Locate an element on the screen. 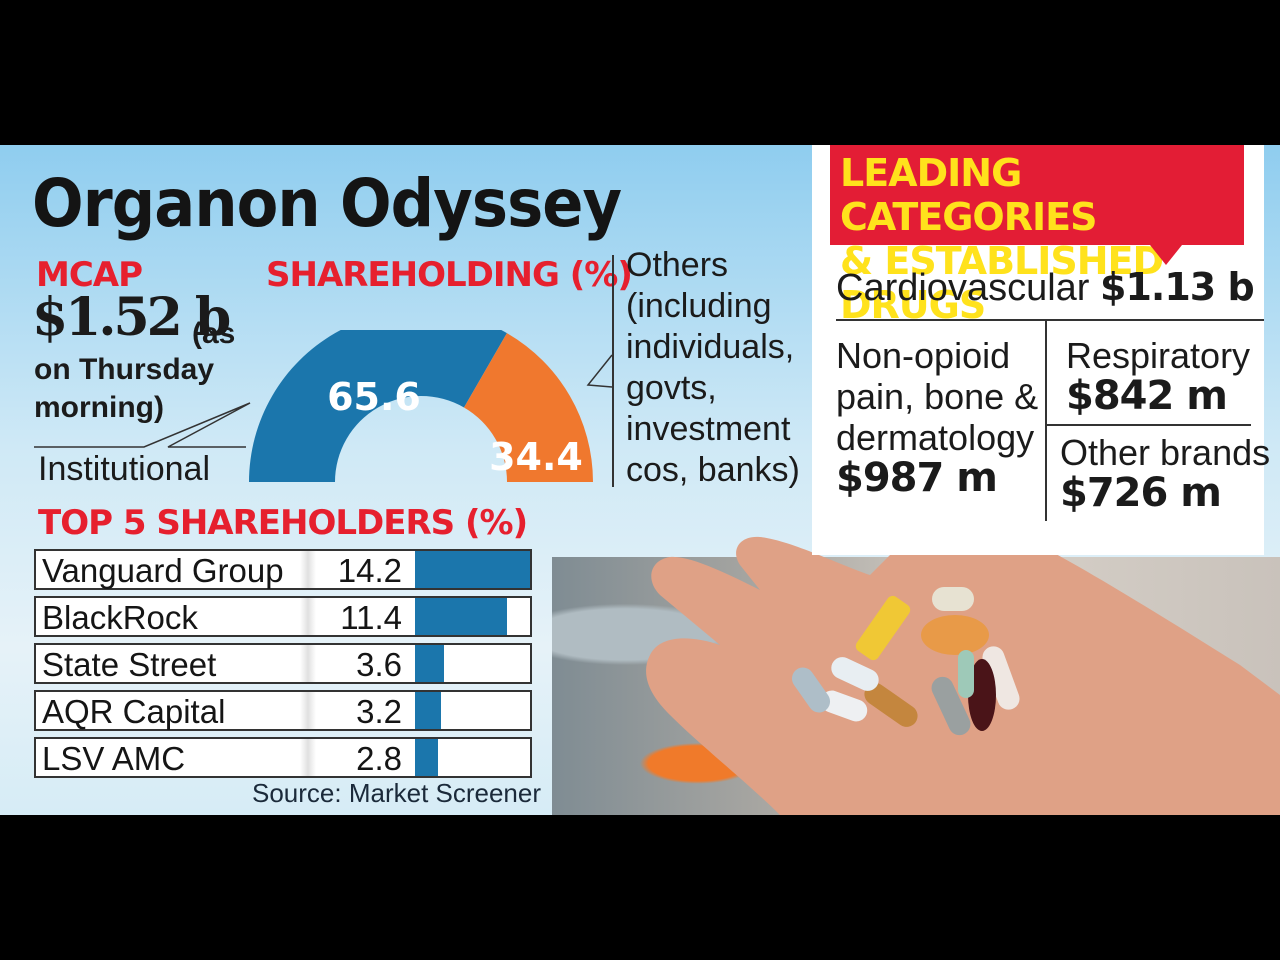 Image resolution: width=1280 pixels, height=960 pixels. category-other-brands: Other brands $726 m is located at coordinates (1165, 473).